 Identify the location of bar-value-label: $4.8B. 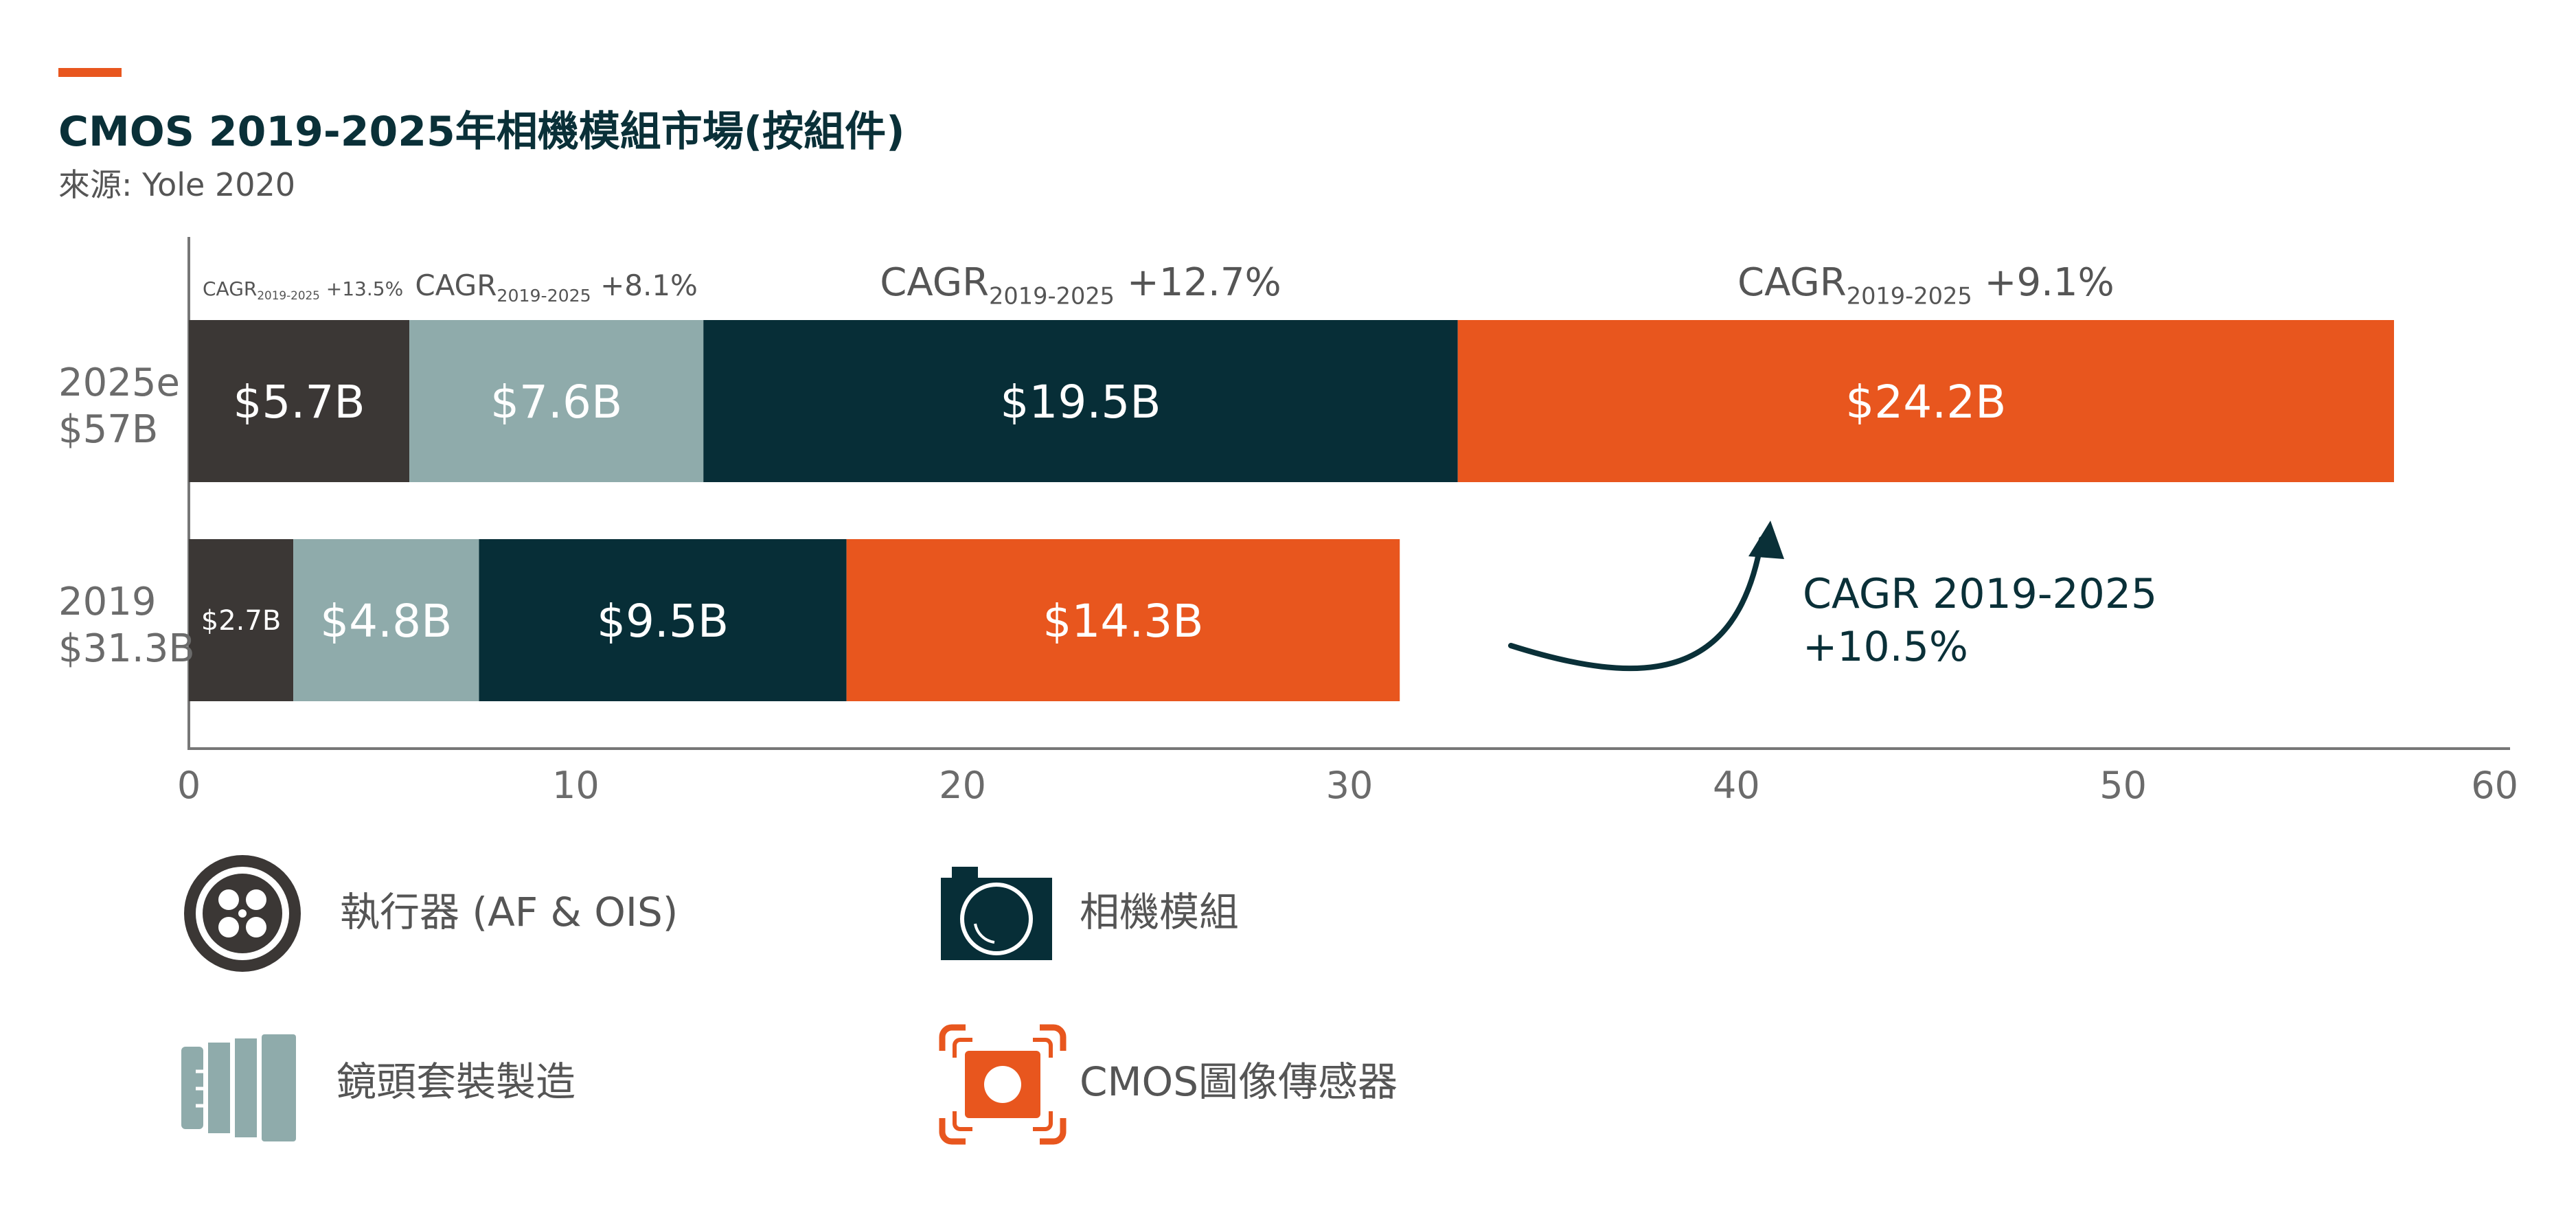
(386, 621).